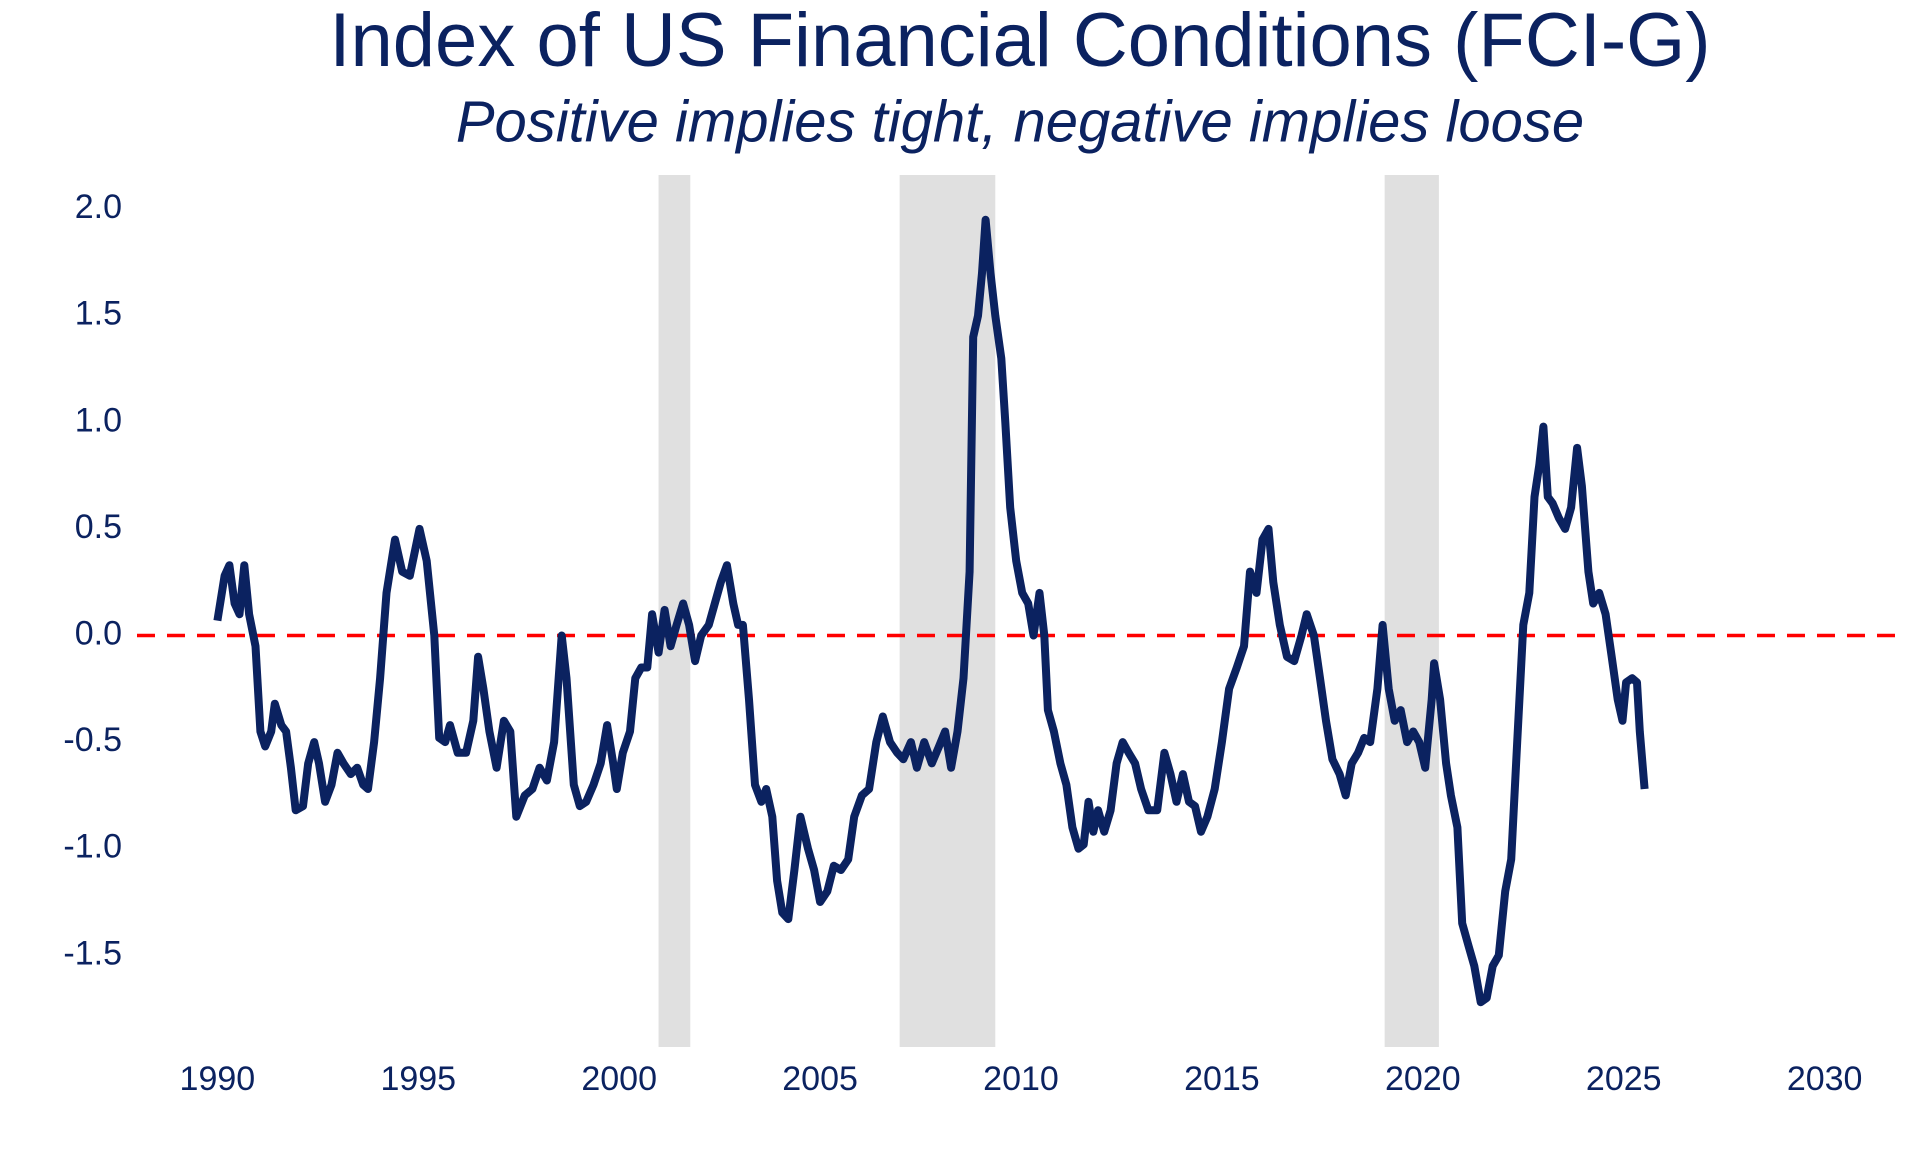 This screenshot has height=1152, width=1920. Describe the element at coordinates (1423, 1079) in the screenshot. I see `x-tick-label: 2020` at that location.